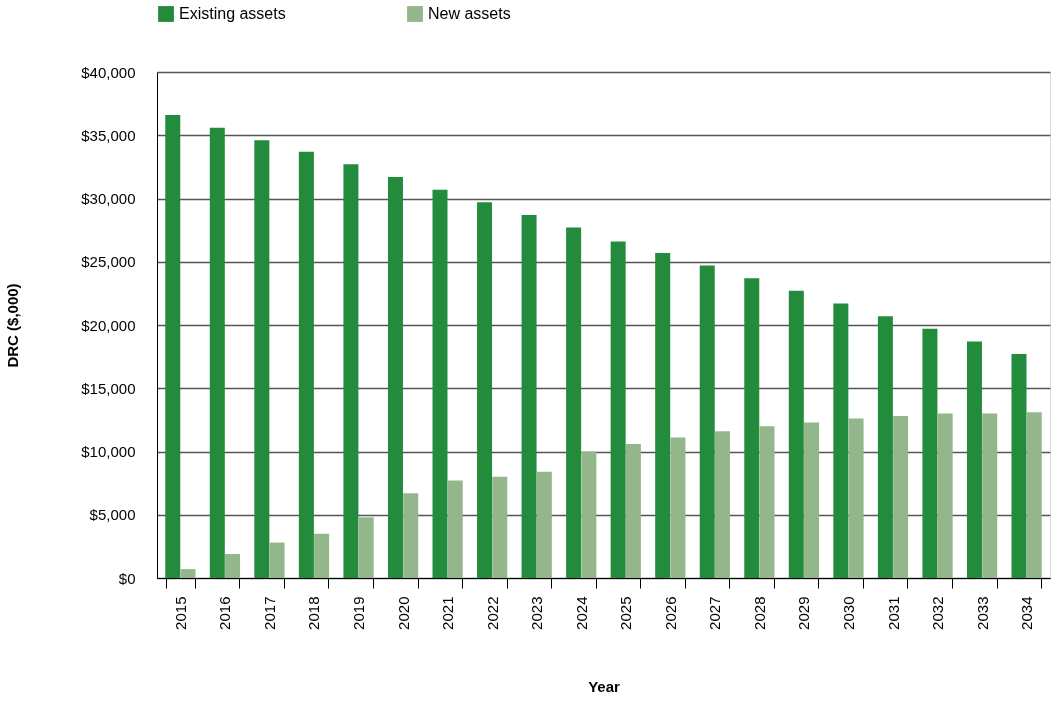  I want to click on x-tick-label: 2025, so click(626, 613).